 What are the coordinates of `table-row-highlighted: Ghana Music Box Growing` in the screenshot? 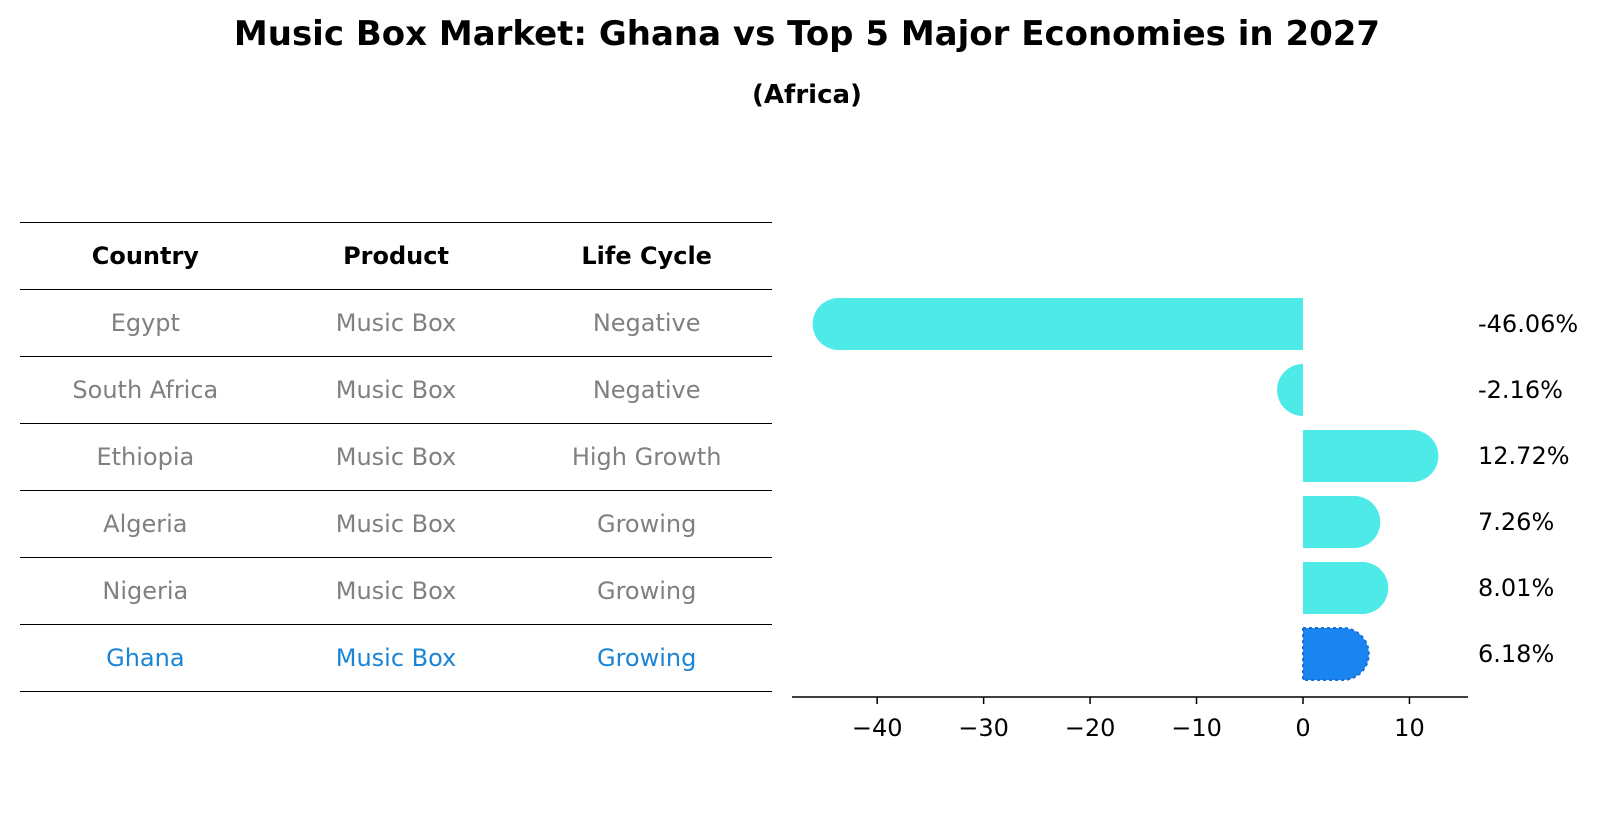 It's located at (396, 658).